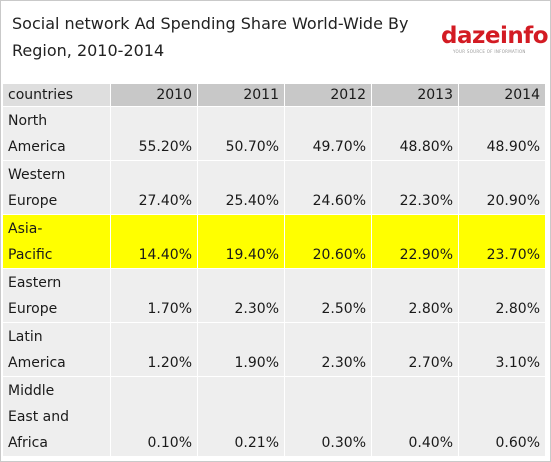 The image size is (551, 462). Describe the element at coordinates (154, 95) in the screenshot. I see `column-header-2010: 2010` at that location.